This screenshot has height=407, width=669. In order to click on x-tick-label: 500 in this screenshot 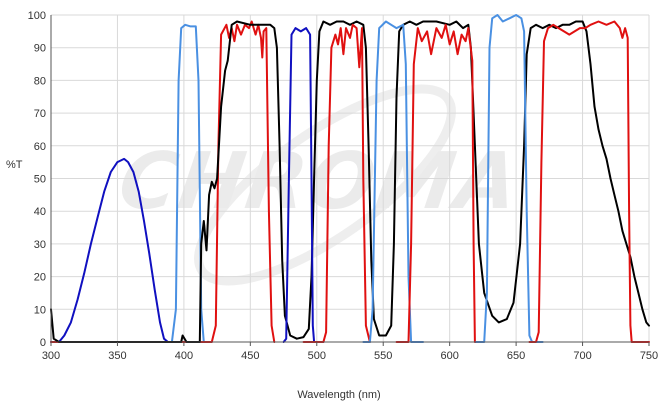, I will do `click(317, 356)`.